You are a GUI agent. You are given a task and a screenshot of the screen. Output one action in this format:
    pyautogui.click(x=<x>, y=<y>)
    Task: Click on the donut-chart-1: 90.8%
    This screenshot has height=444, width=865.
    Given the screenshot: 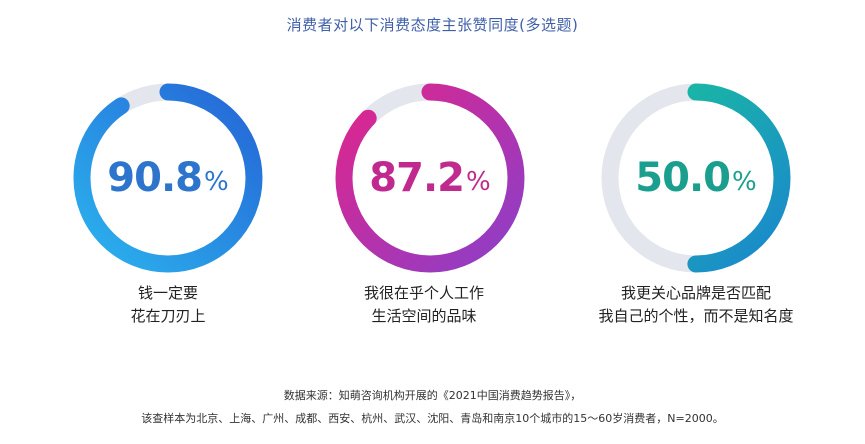 What is the action you would take?
    pyautogui.click(x=168, y=178)
    